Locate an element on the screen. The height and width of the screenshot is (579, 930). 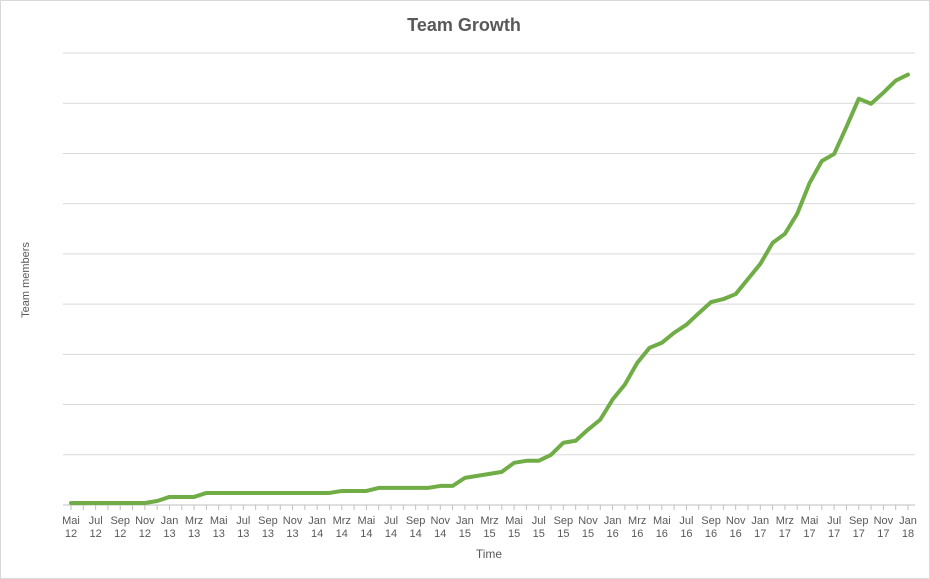
x-tick-label: Sep 12 is located at coordinates (120, 527).